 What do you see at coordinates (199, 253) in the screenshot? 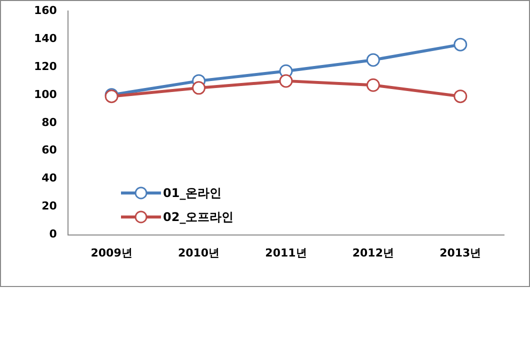
I see `x-tick-label: 2010년` at bounding box center [199, 253].